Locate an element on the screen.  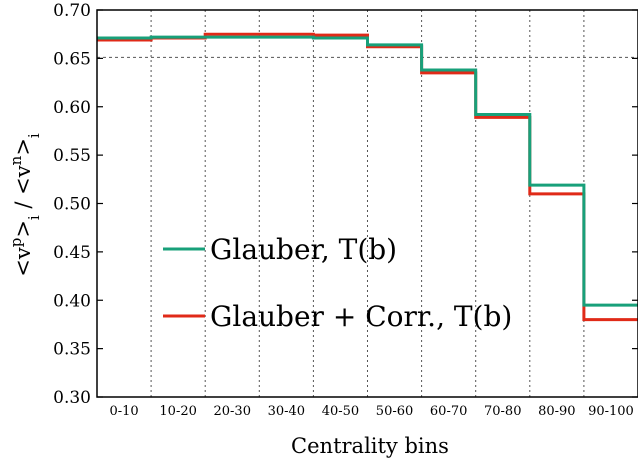
y-tick-label: 0.55 is located at coordinates (72, 156).